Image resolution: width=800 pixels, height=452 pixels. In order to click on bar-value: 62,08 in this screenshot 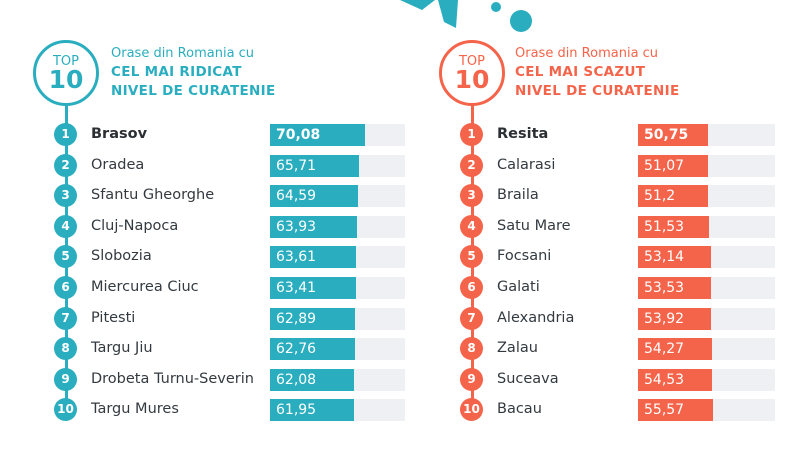, I will do `click(296, 379)`.